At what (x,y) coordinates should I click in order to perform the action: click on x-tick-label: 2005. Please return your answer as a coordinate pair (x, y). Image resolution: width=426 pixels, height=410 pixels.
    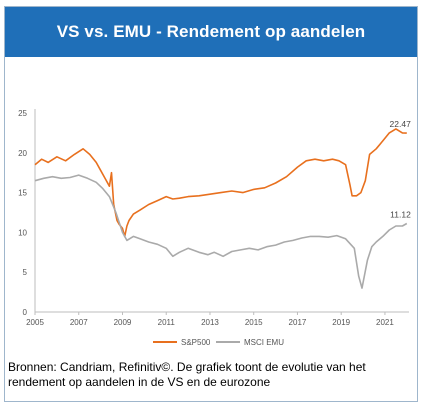
    Looking at the image, I should click on (35, 322).